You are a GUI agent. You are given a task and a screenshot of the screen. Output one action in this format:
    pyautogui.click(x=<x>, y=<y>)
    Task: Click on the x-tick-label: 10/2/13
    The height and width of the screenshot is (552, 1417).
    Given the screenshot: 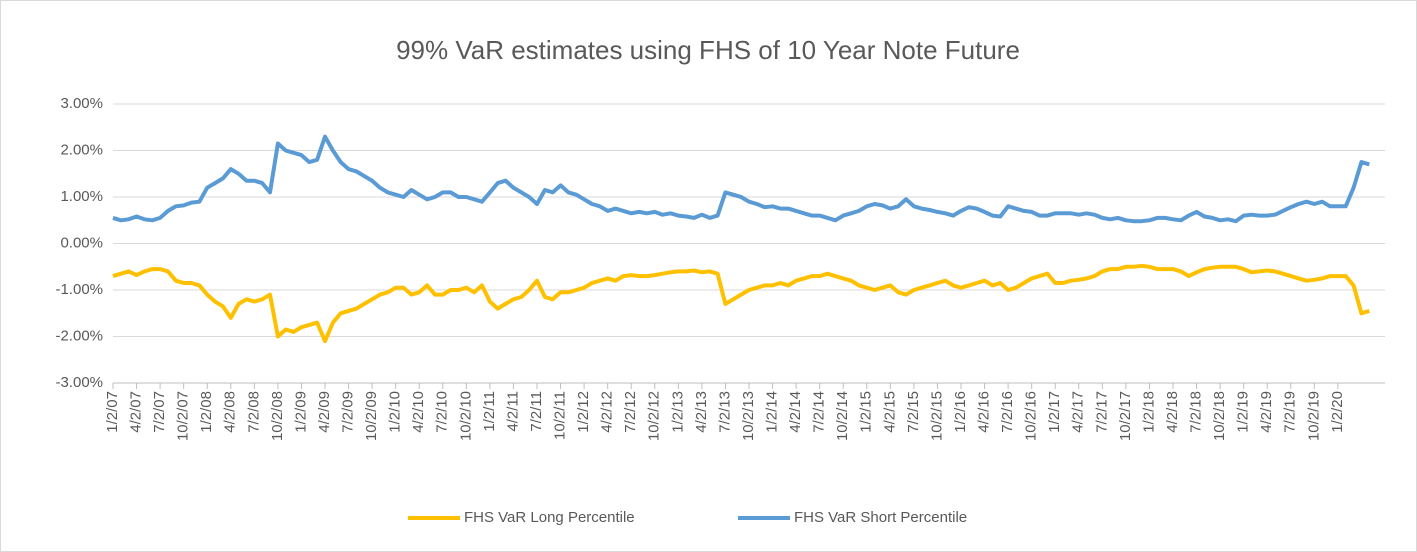 What is the action you would take?
    pyautogui.click(x=748, y=416)
    